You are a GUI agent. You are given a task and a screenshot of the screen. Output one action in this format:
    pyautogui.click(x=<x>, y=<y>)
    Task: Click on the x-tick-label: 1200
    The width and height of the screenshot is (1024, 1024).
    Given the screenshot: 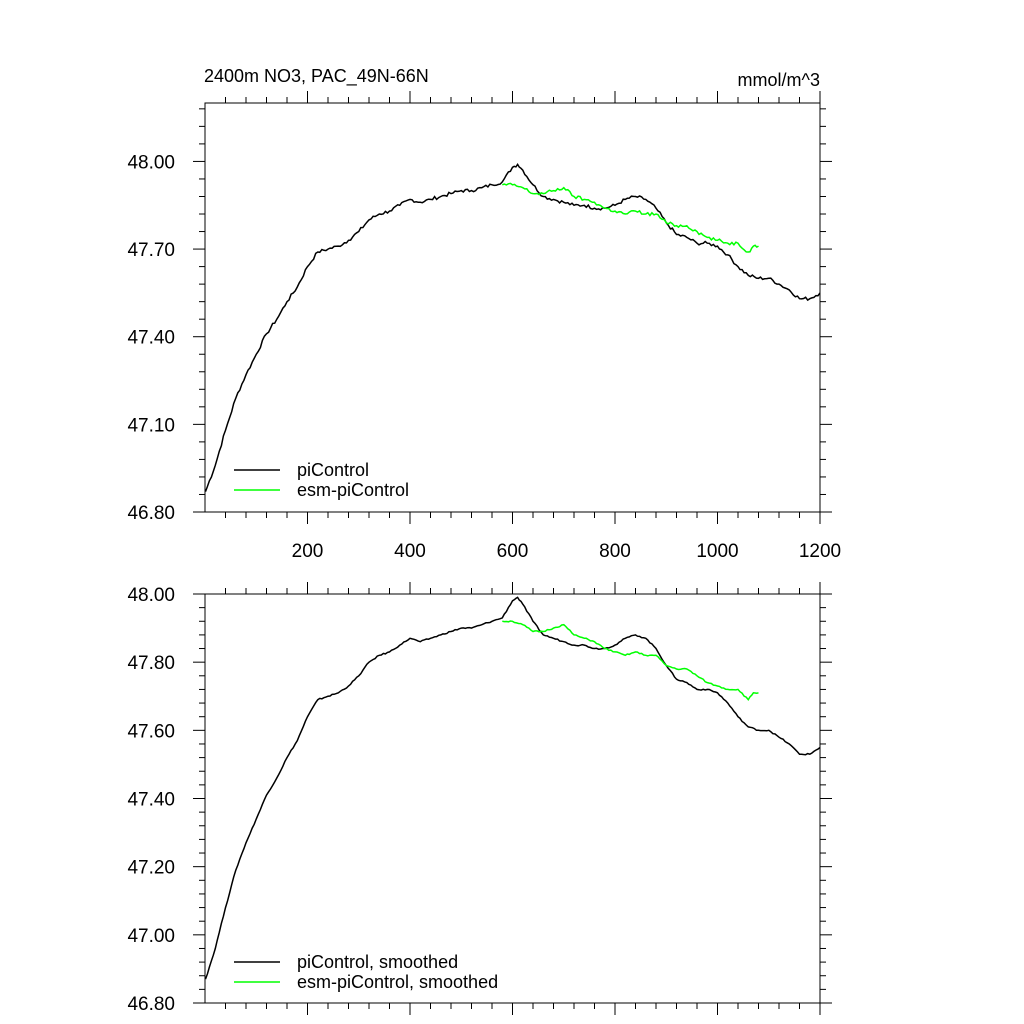 What is the action you would take?
    pyautogui.click(x=820, y=551)
    